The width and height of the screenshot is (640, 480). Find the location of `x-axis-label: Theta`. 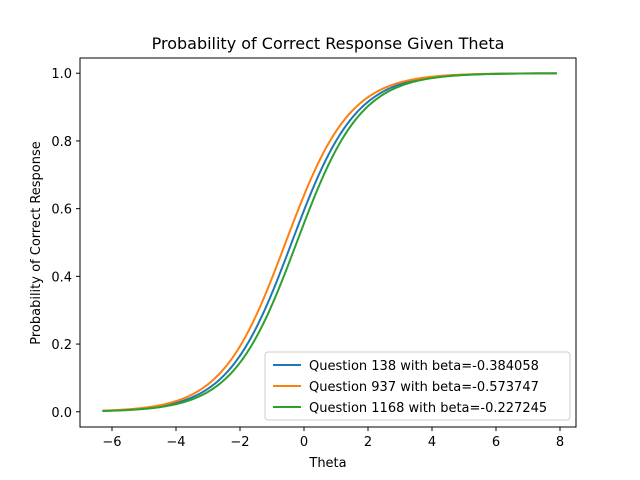

x-axis-label: Theta is located at coordinates (327, 463).